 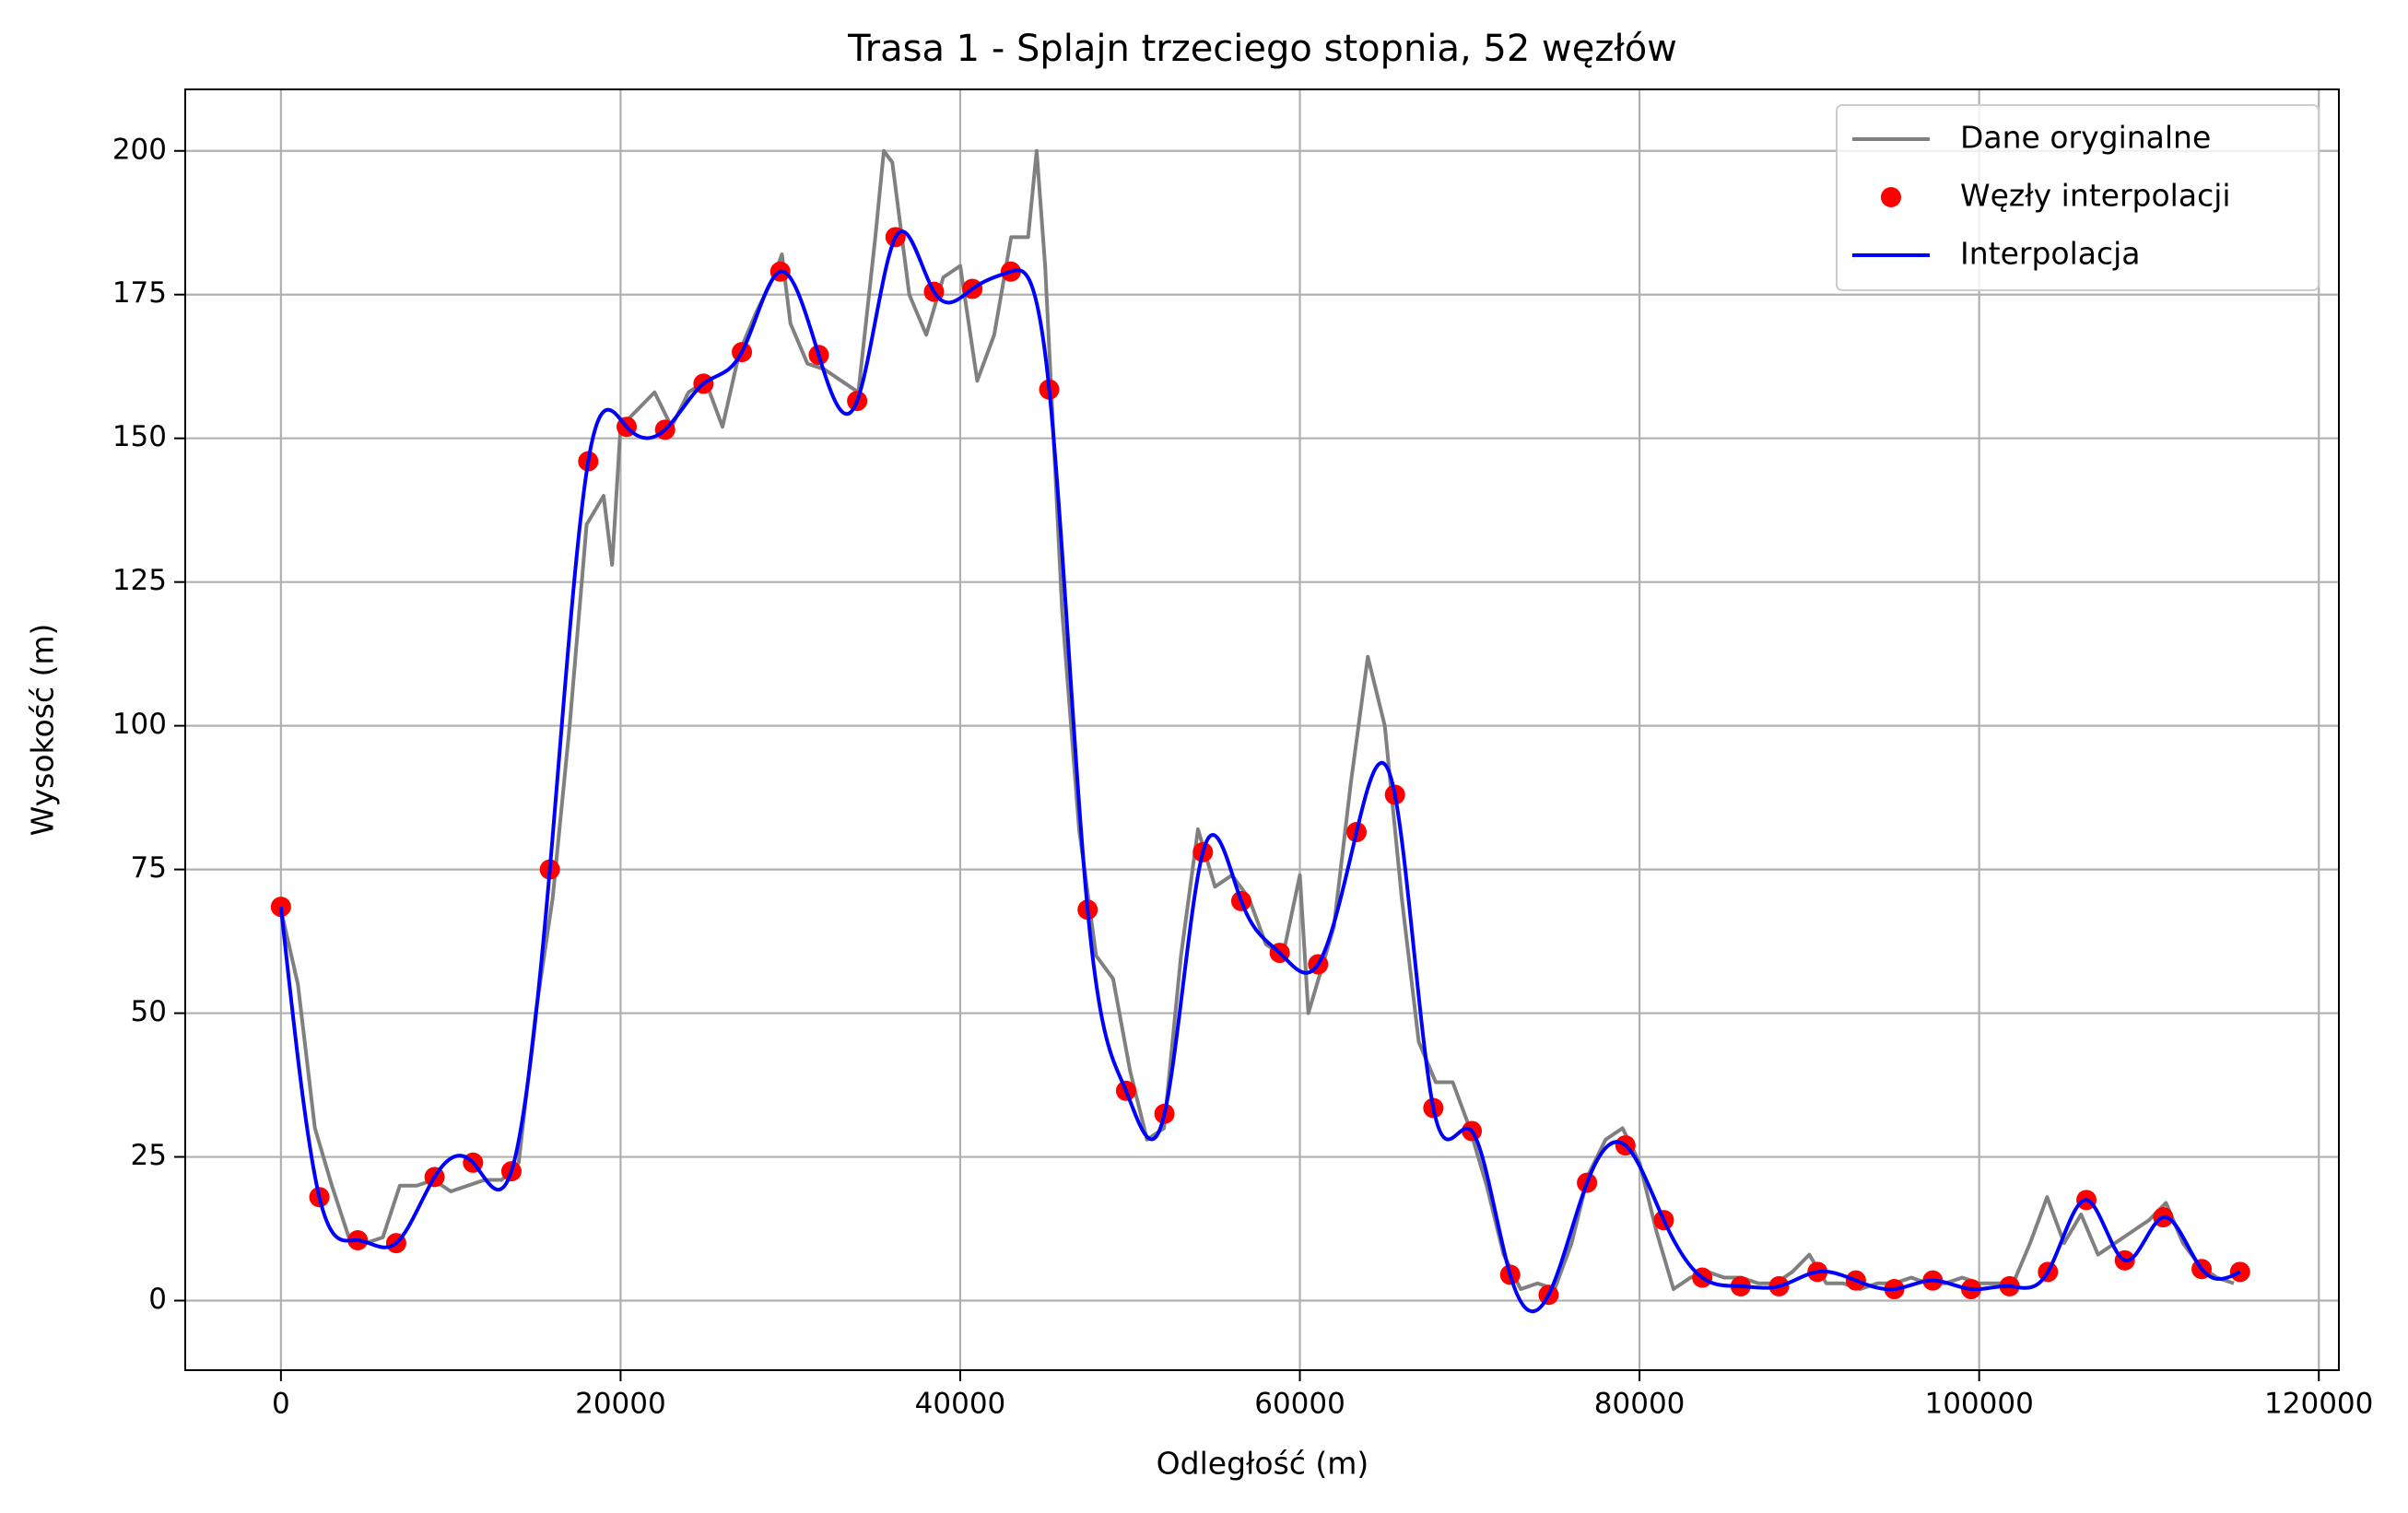 I want to click on x-tick-label: 60000, so click(x=1299, y=1405).